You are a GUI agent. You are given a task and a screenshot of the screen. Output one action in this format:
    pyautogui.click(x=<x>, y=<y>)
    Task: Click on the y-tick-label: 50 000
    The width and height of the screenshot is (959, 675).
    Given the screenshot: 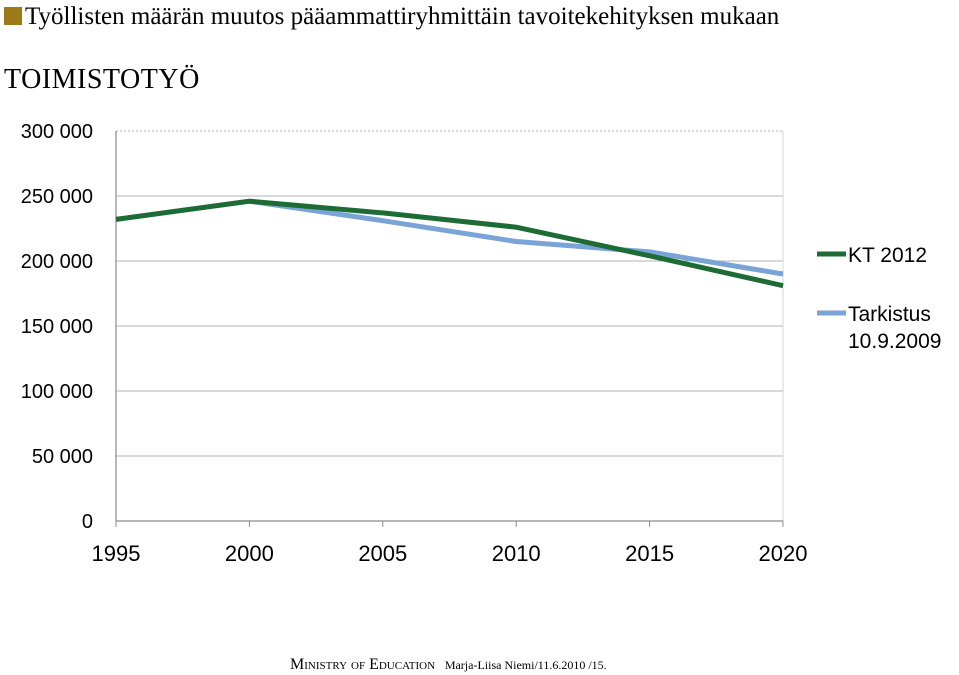 What is the action you would take?
    pyautogui.click(x=62, y=457)
    